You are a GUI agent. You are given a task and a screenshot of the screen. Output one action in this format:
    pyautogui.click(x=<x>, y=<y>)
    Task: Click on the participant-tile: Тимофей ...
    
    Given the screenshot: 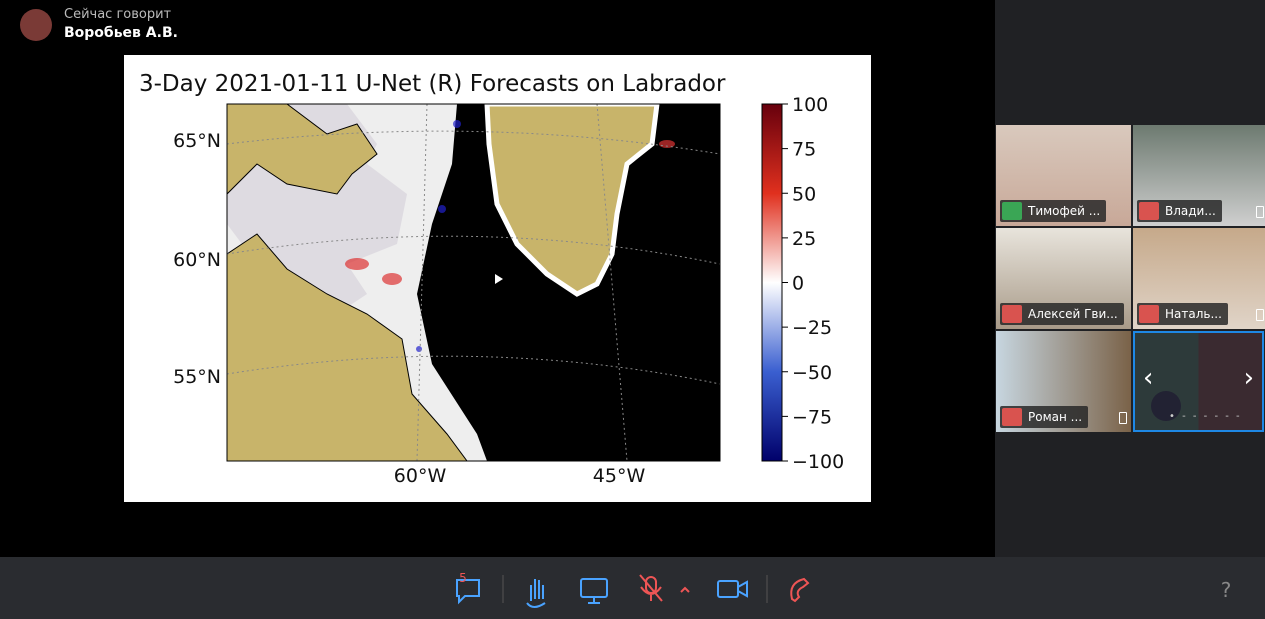 What is the action you would take?
    pyautogui.click(x=1063, y=175)
    